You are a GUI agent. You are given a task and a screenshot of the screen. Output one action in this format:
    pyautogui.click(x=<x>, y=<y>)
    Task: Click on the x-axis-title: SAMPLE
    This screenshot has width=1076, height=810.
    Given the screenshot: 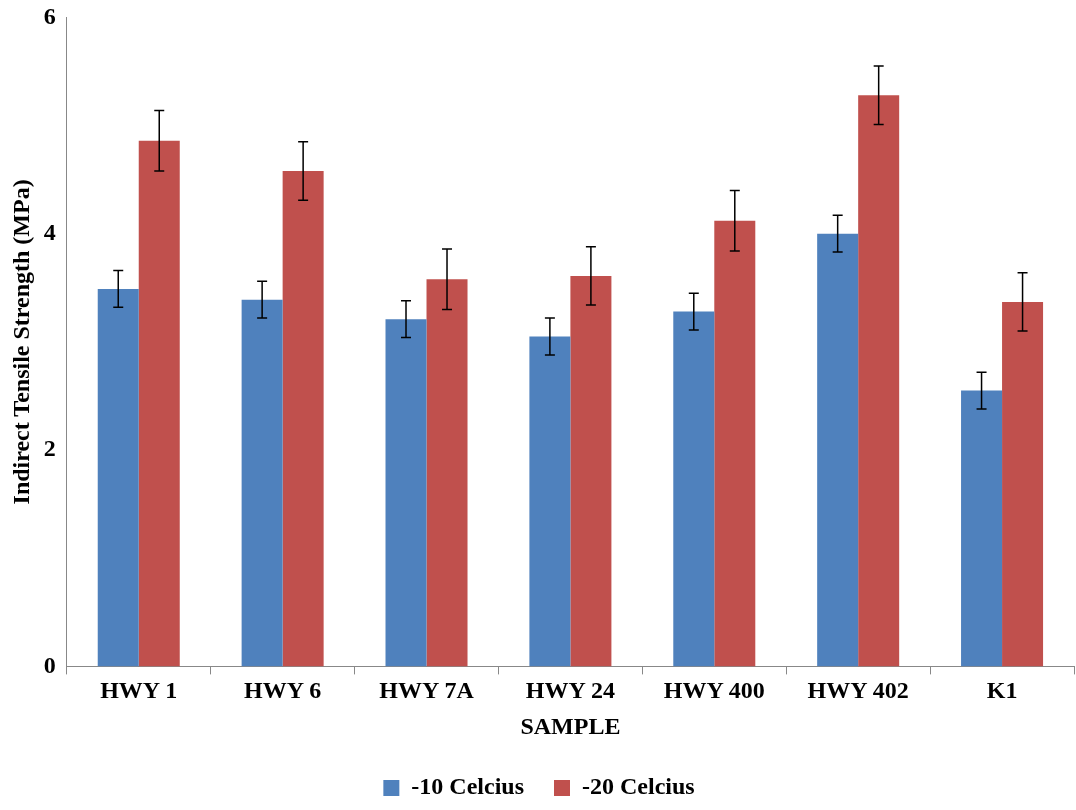 What is the action you would take?
    pyautogui.click(x=570, y=725)
    